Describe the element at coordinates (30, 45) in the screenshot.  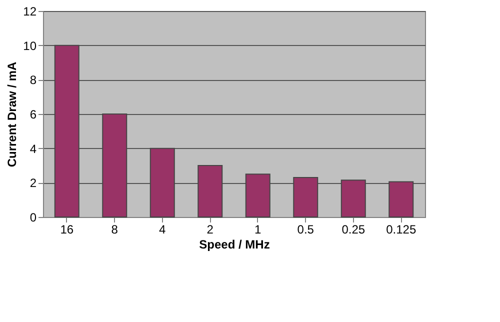
I see `y-tick-label: 10` at that location.